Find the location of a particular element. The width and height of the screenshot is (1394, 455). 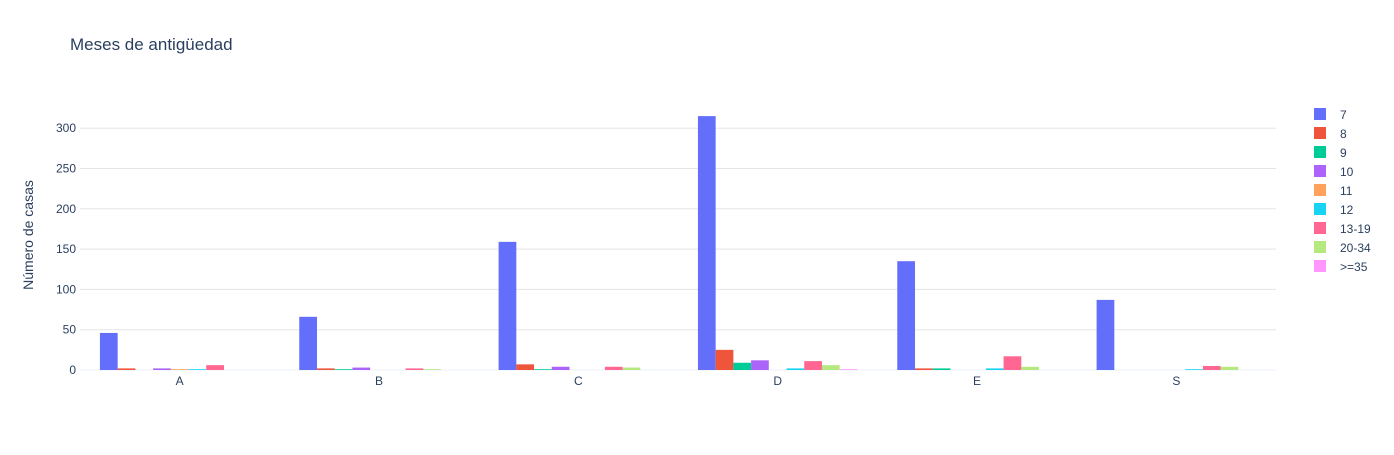

legend-label: 20-34 is located at coordinates (1355, 248).